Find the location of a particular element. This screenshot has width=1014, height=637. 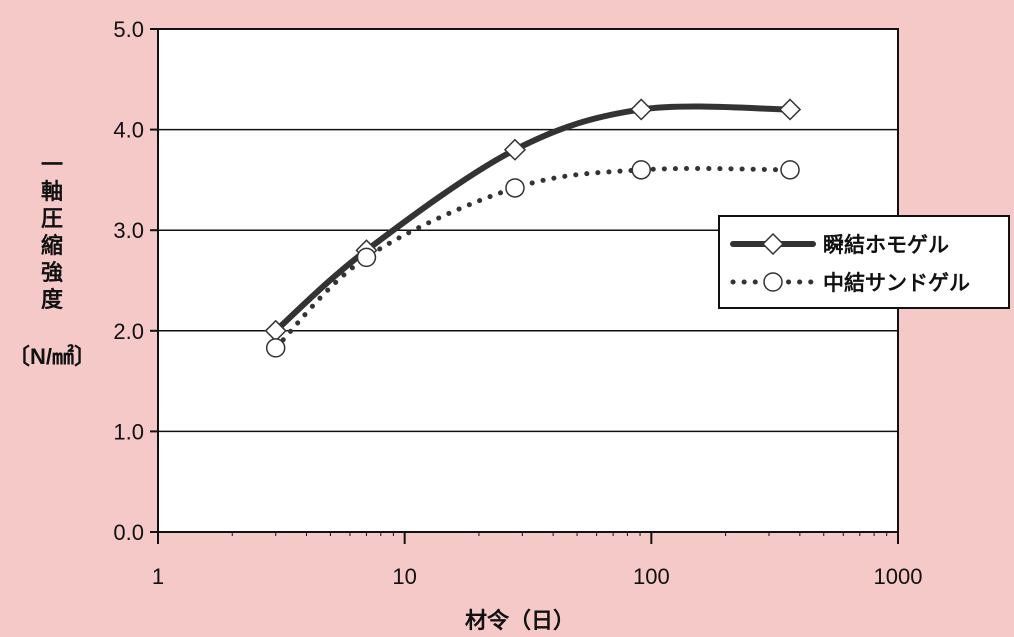

y-axis-unit: 〔N/㎟〕 is located at coordinates (52, 356).